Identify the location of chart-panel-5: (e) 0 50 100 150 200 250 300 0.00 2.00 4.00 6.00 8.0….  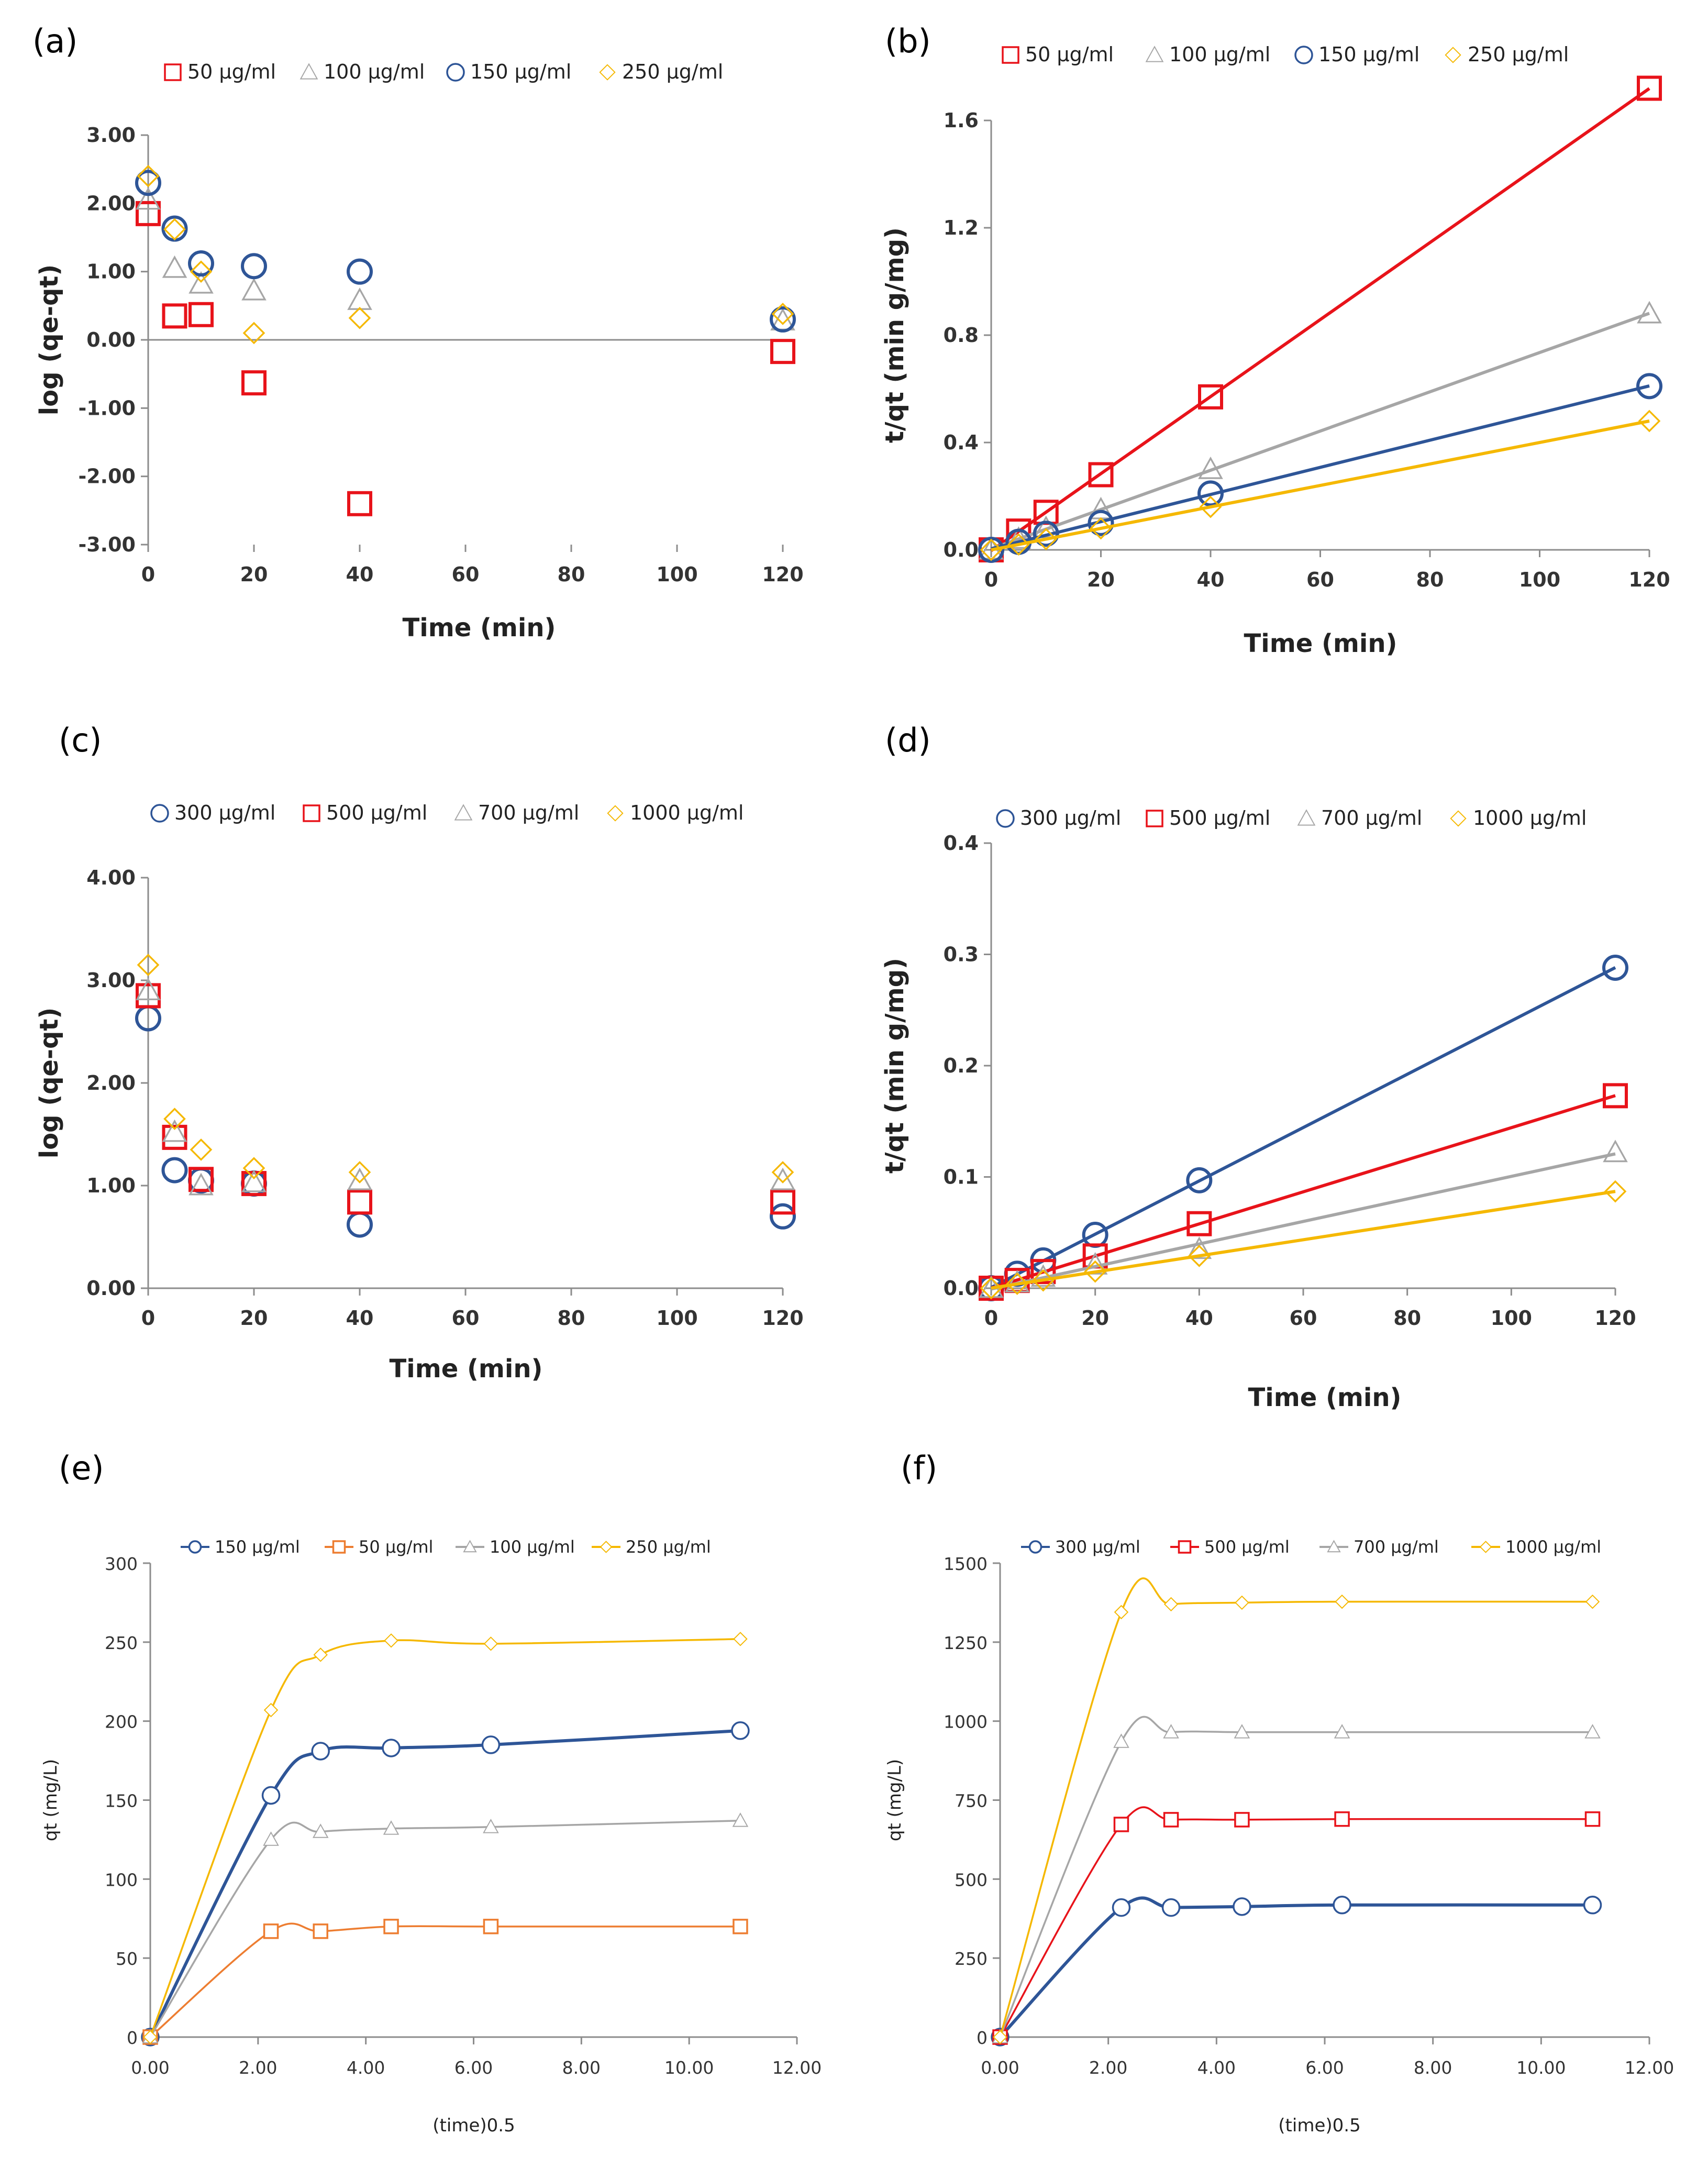
(431, 1792).